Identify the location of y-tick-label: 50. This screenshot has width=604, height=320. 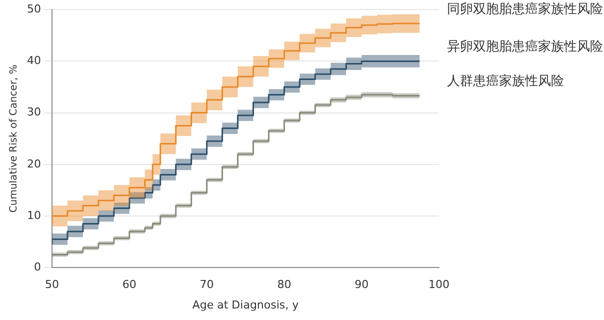
(33, 9).